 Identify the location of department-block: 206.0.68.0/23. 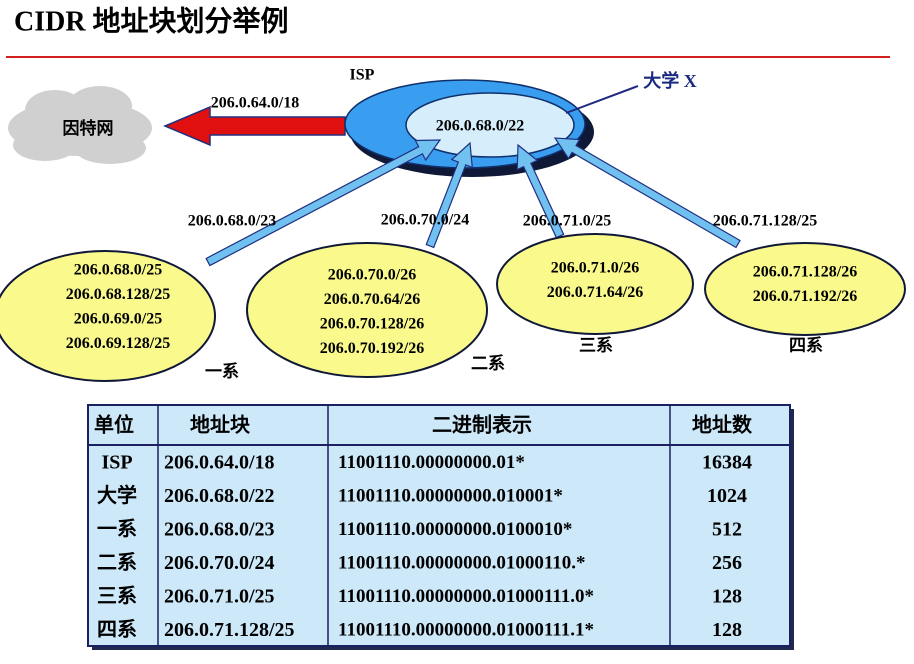
(232, 221).